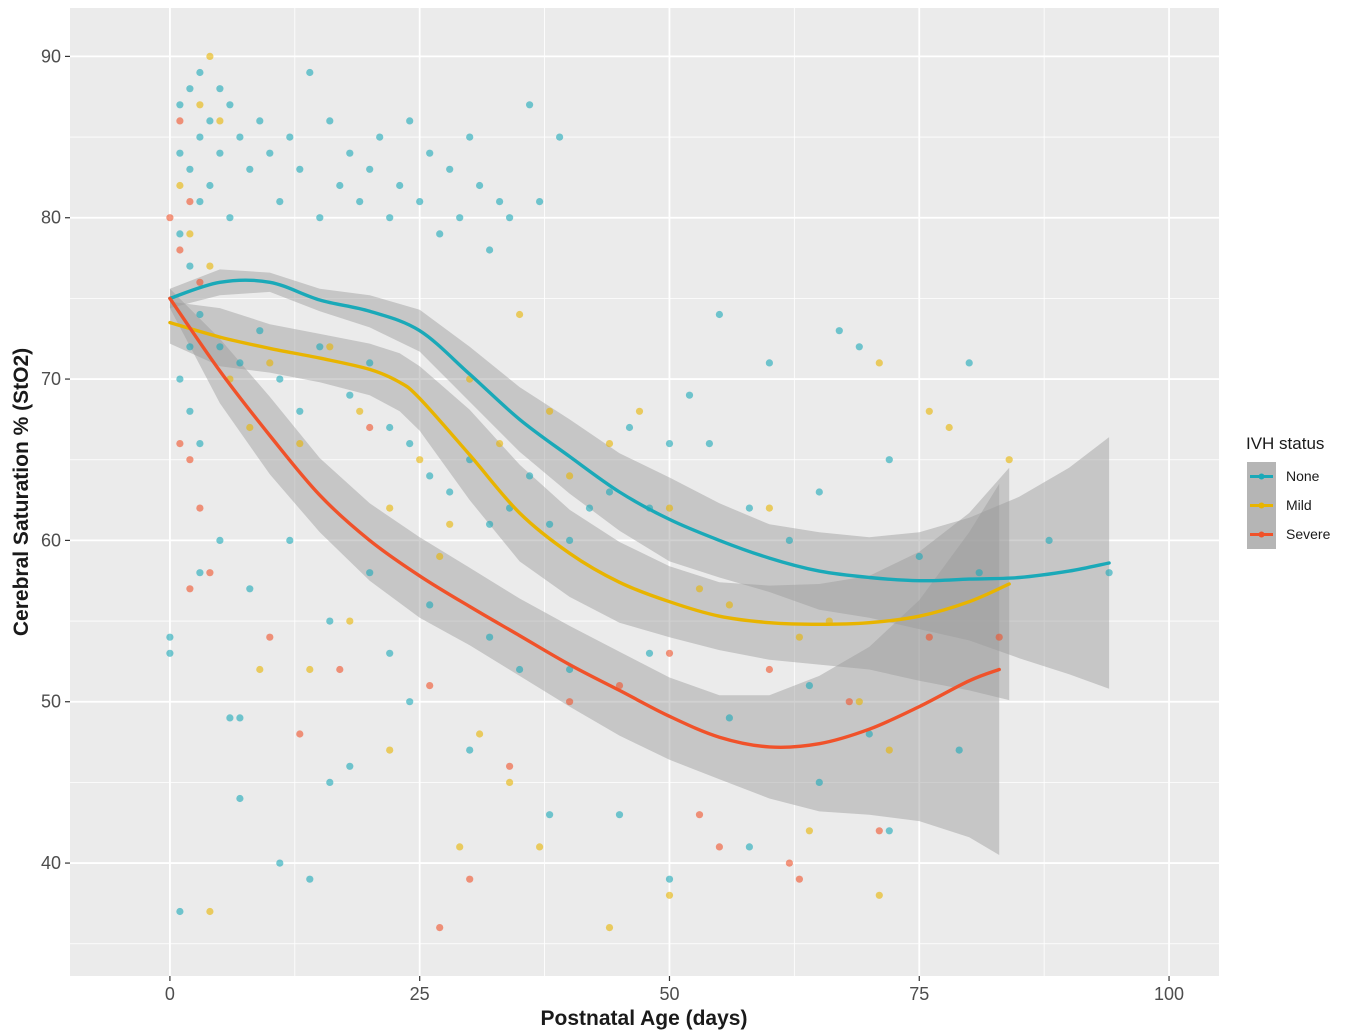 This screenshot has height=1033, width=1353. What do you see at coordinates (1261, 534) in the screenshot?
I see `legend-dot-severe` at bounding box center [1261, 534].